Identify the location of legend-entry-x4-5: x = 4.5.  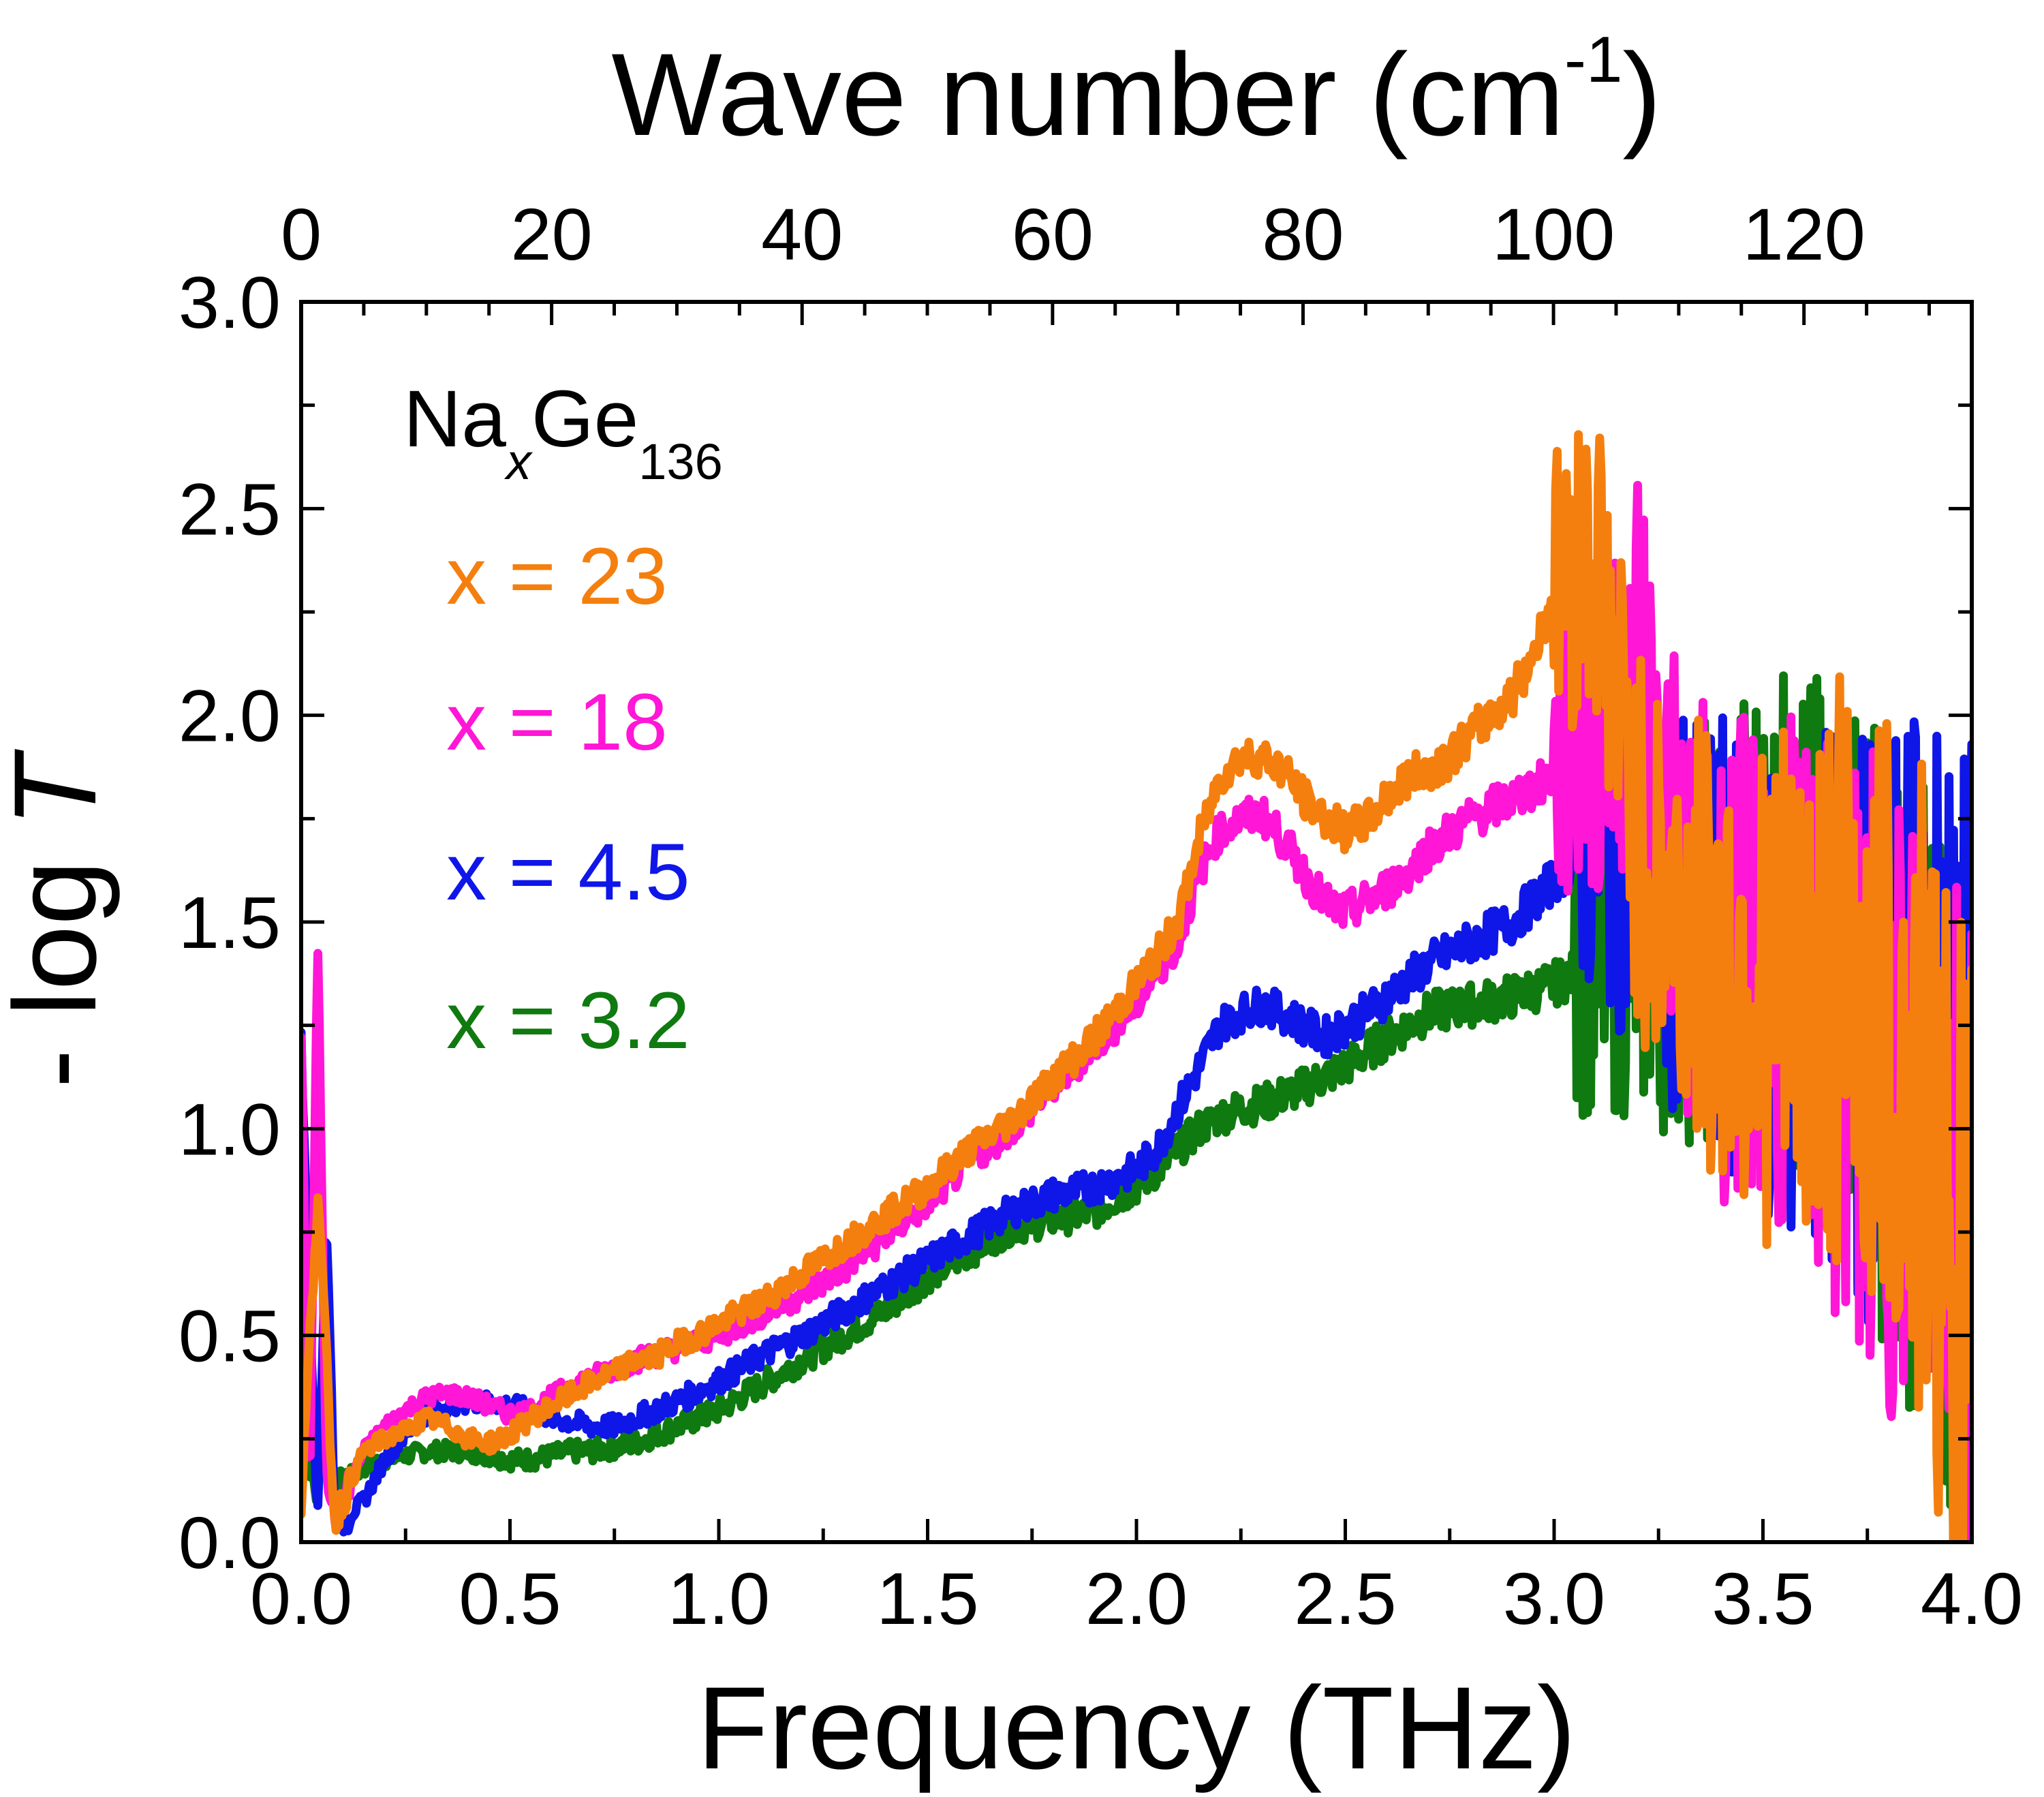
(568, 872).